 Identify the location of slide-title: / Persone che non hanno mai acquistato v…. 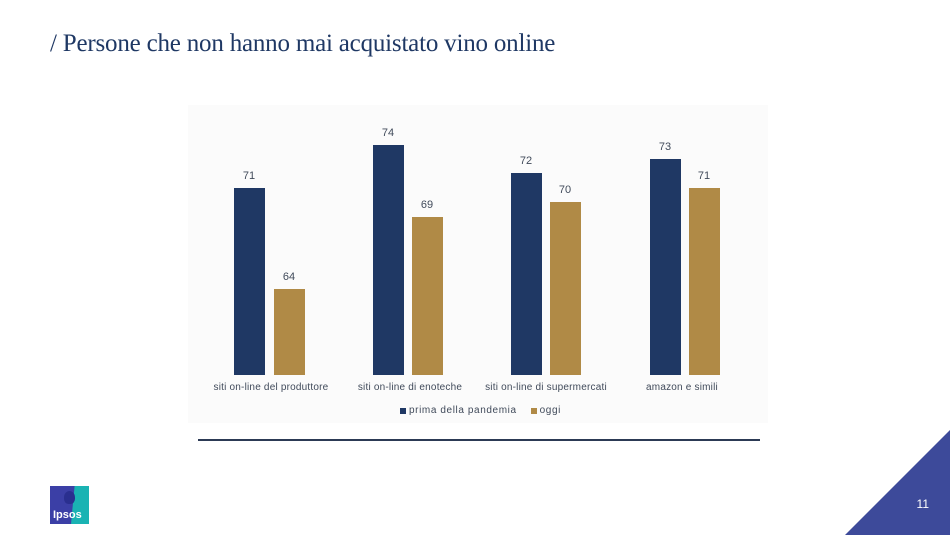
(303, 43).